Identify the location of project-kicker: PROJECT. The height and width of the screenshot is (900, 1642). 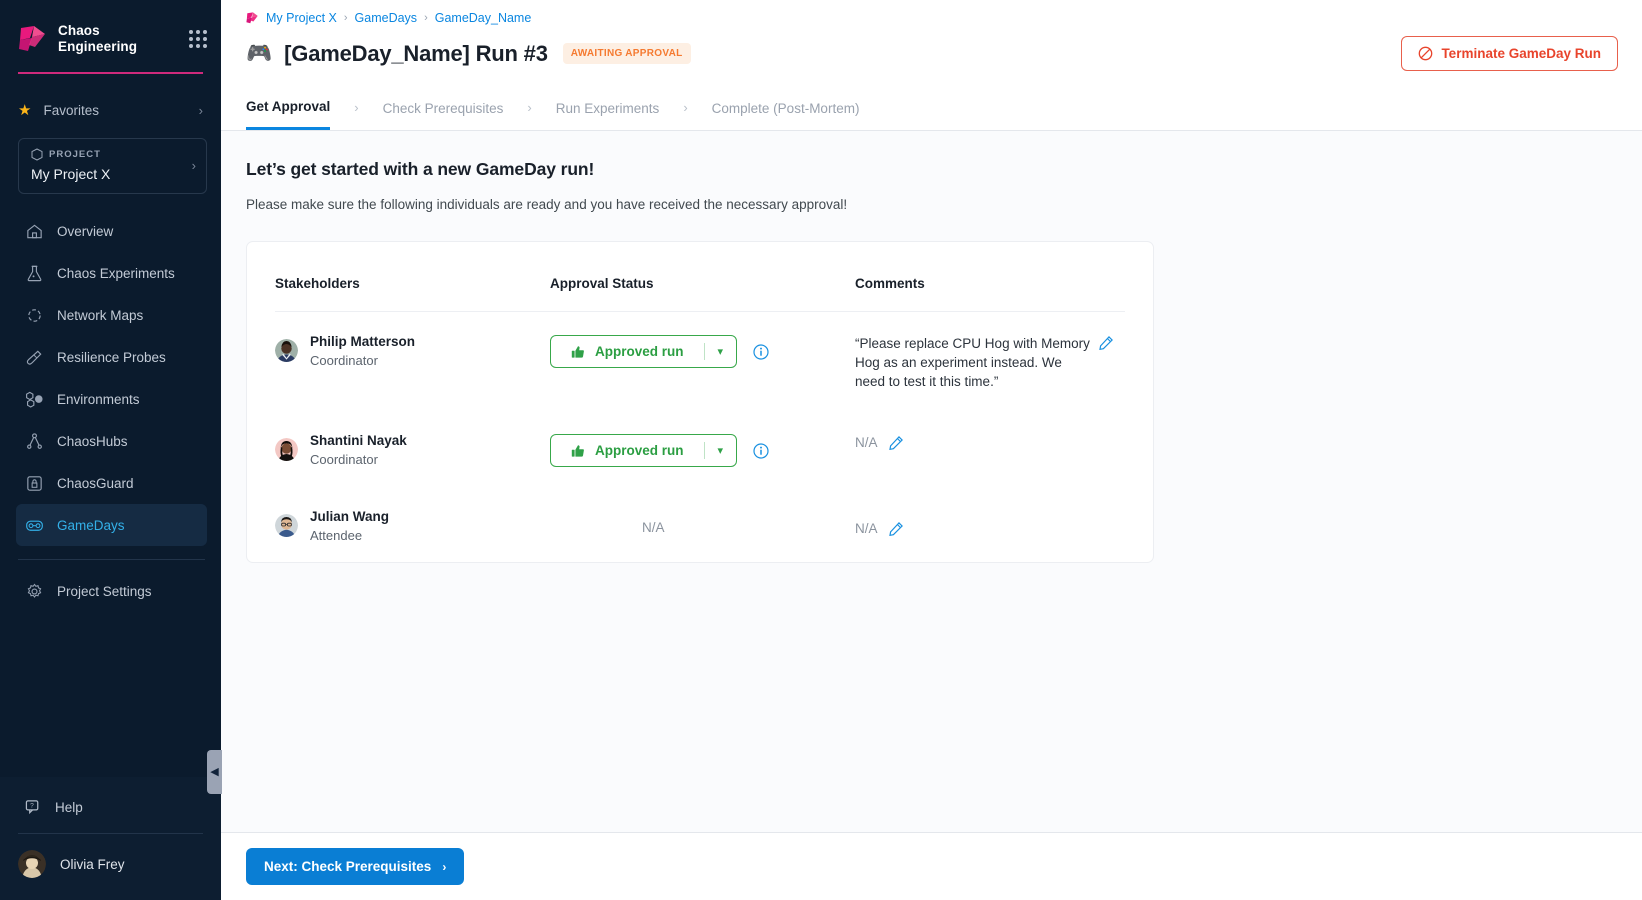
(75, 154).